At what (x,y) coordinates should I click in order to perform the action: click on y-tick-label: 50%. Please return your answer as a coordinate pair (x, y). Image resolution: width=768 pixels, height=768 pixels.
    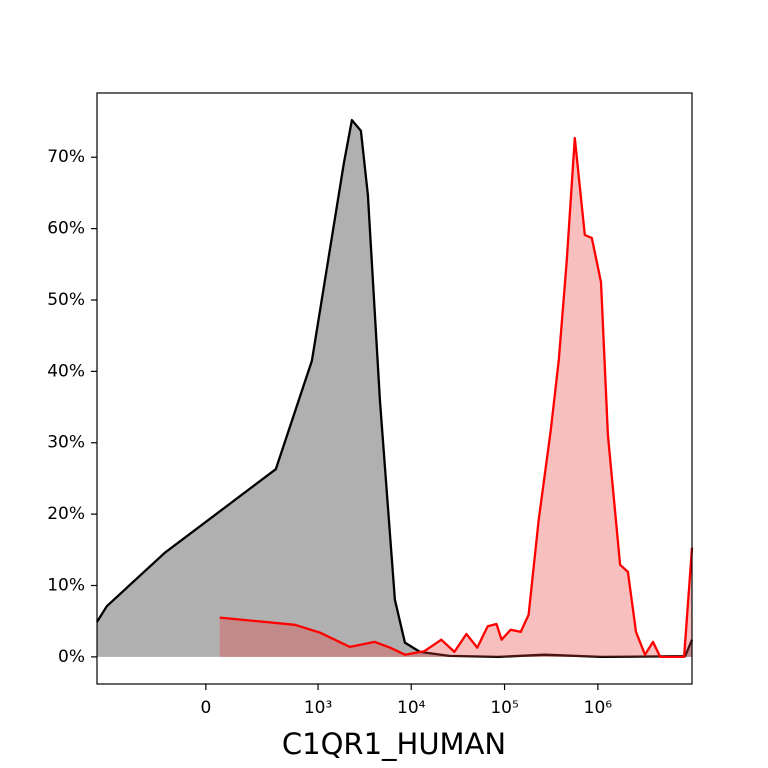
    Looking at the image, I should click on (66, 300).